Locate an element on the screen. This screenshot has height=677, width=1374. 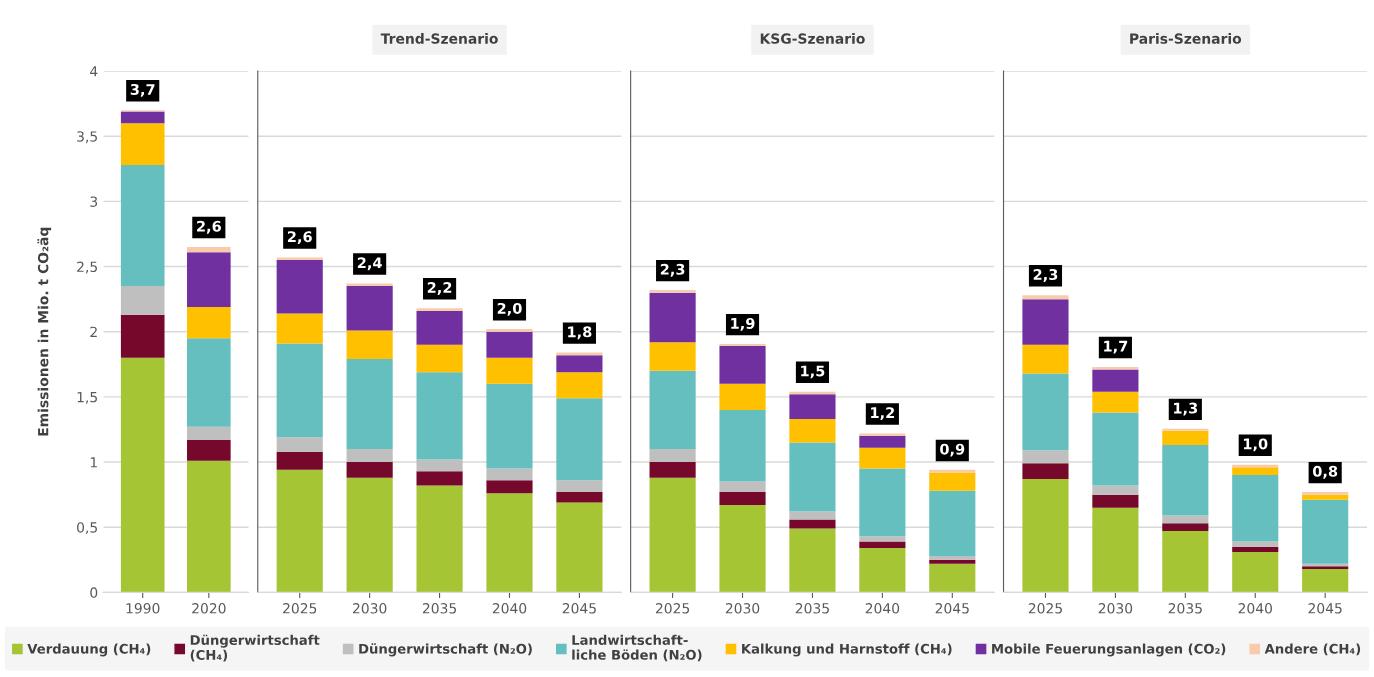
total-label: 1,2 is located at coordinates (883, 414).